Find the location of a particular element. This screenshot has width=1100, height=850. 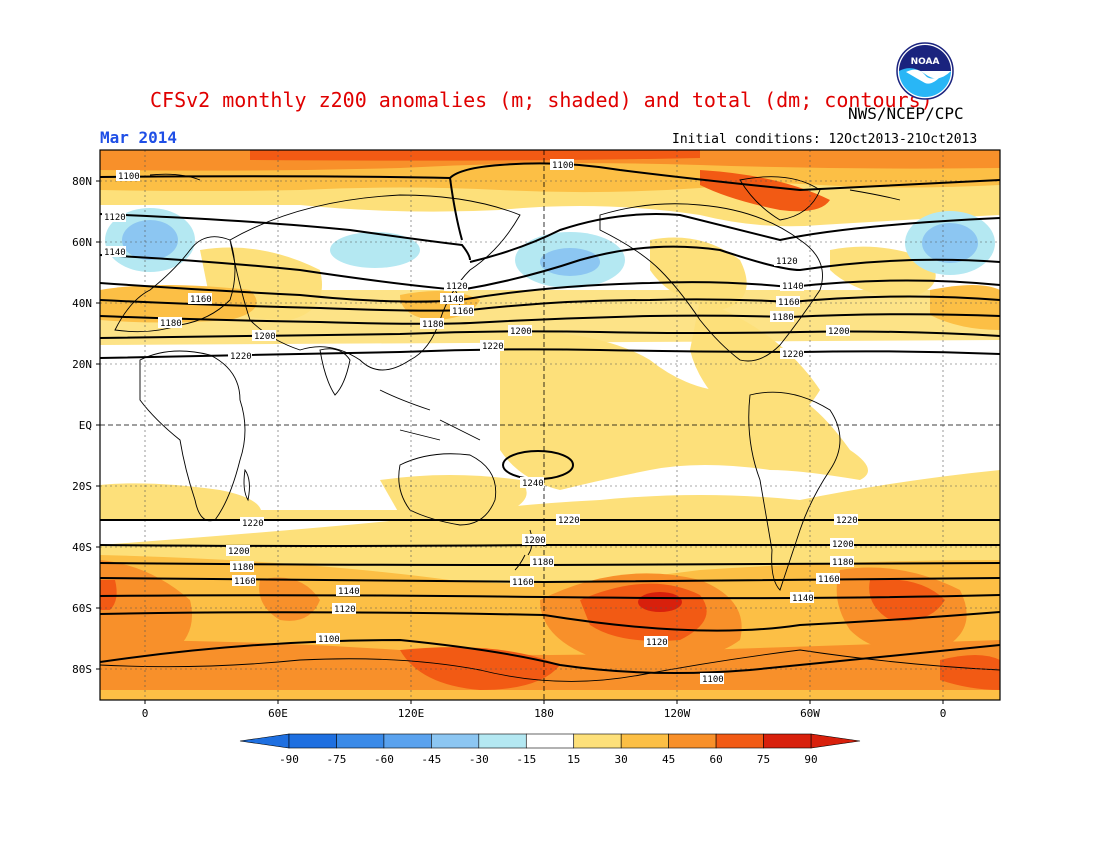

colorbar-tick-label: -60 is located at coordinates (384, 759).